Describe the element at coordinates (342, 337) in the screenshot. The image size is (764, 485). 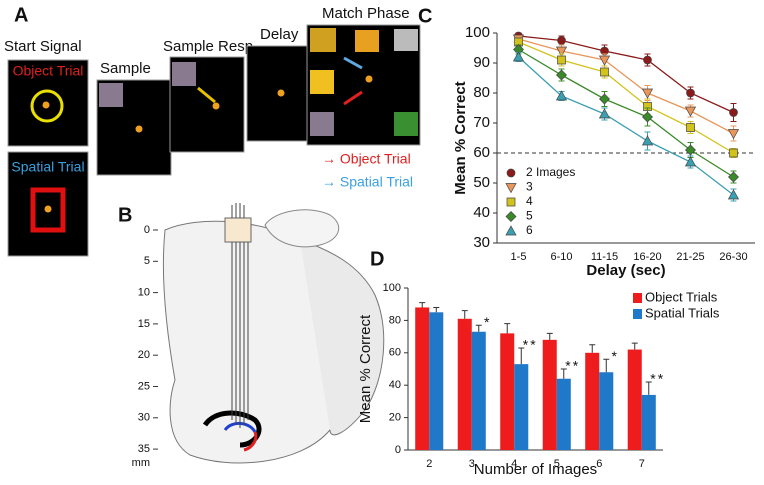
I see `brain-section` at that location.